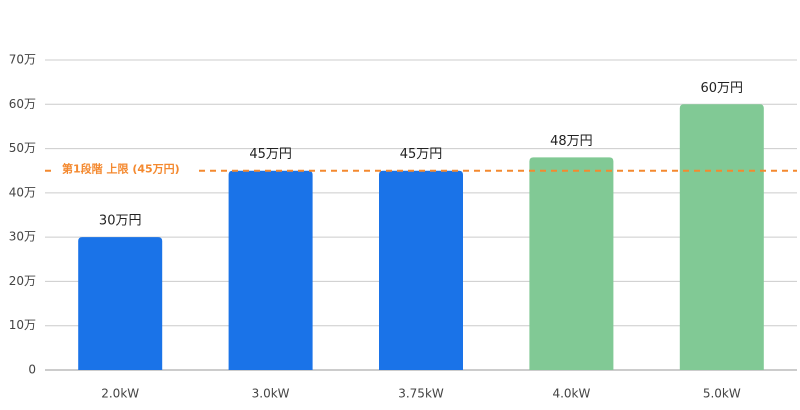  I want to click on y-tick-label: 40万, so click(22, 192).